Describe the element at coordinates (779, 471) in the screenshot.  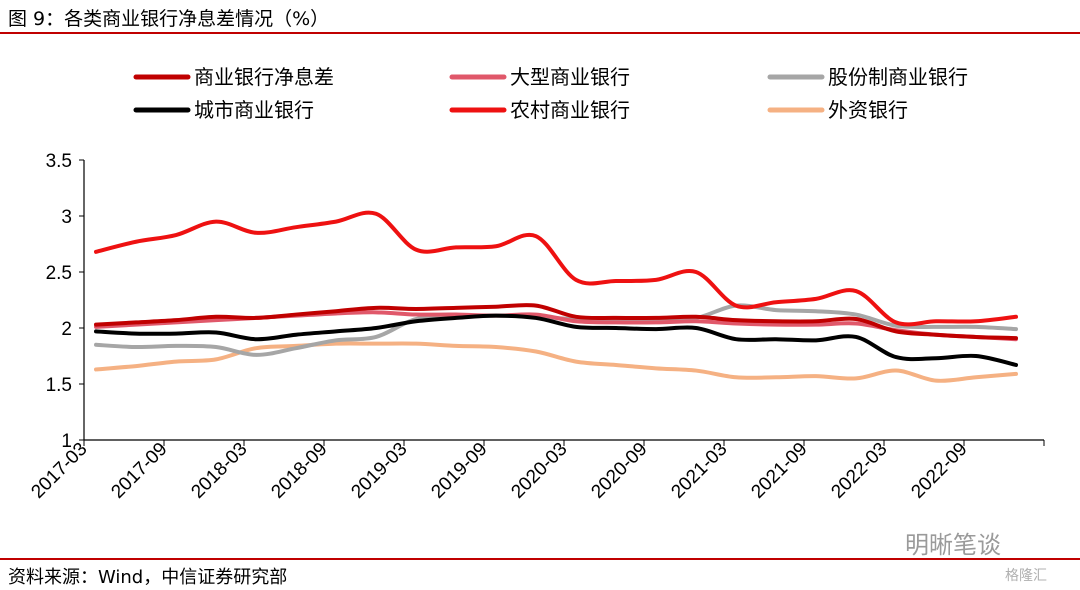
I see `x-tick-label: 2021-09` at that location.